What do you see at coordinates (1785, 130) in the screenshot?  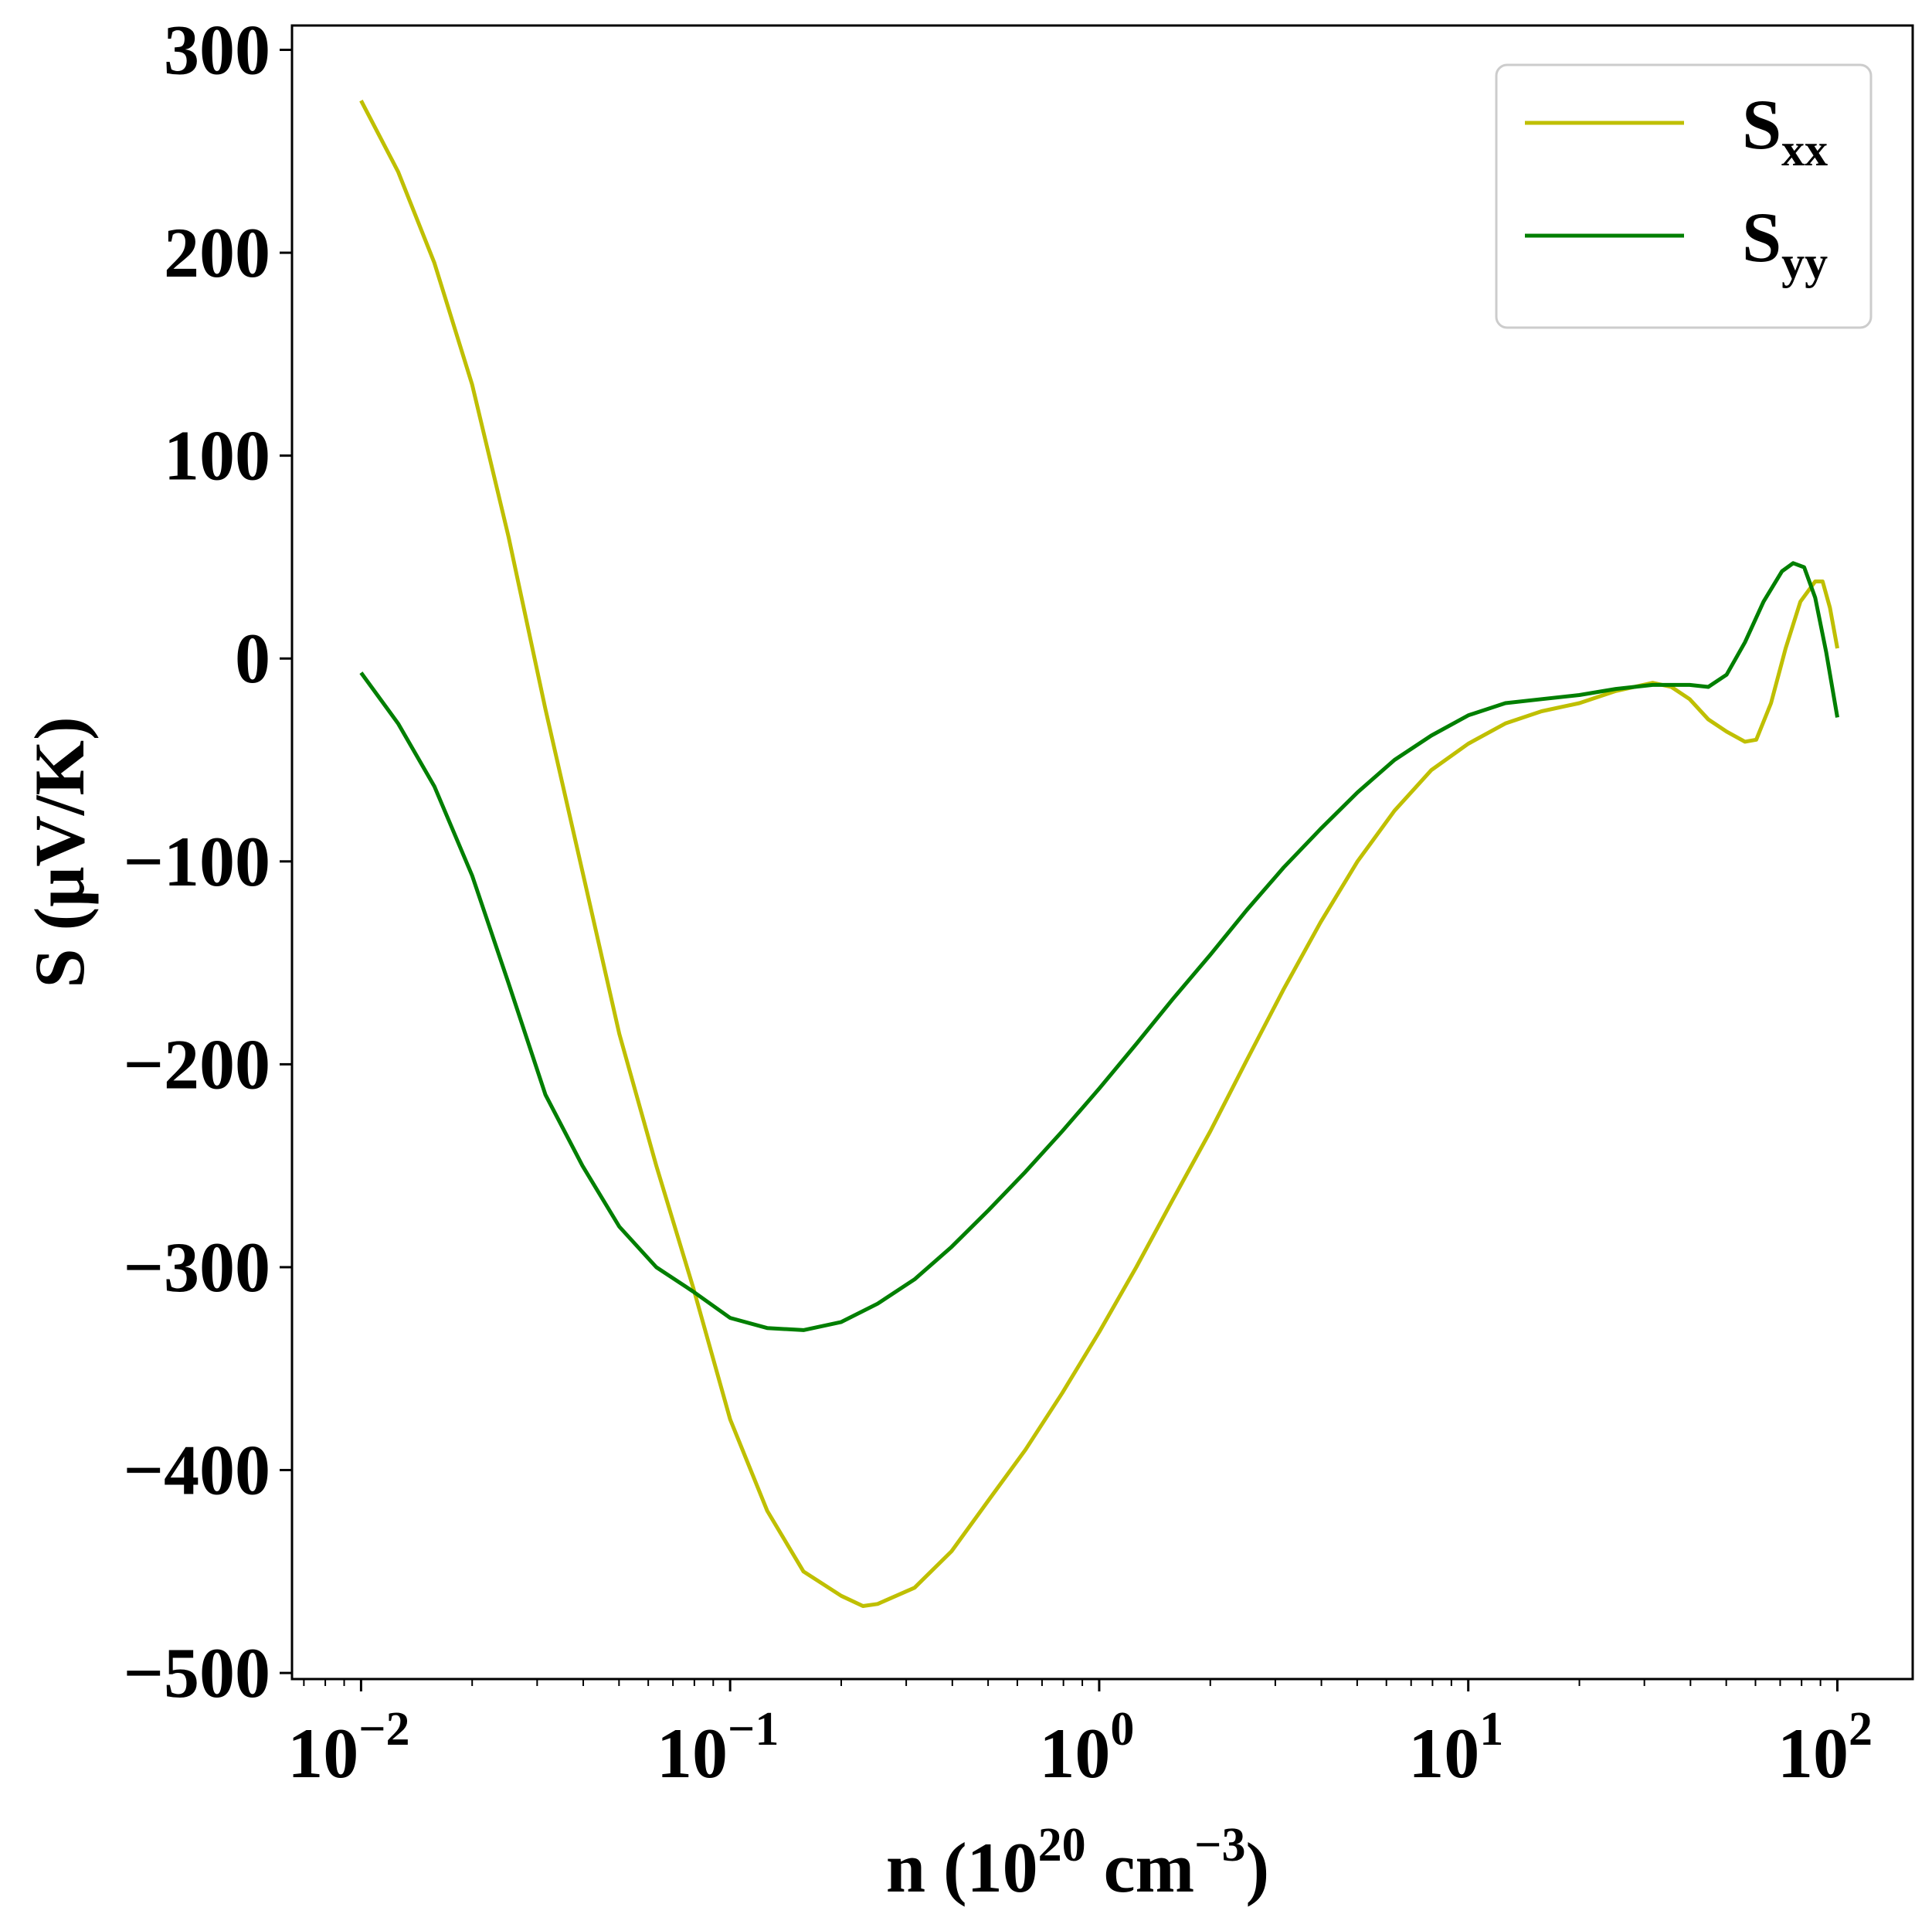 I see `legend-label-sxx: Sxx` at bounding box center [1785, 130].